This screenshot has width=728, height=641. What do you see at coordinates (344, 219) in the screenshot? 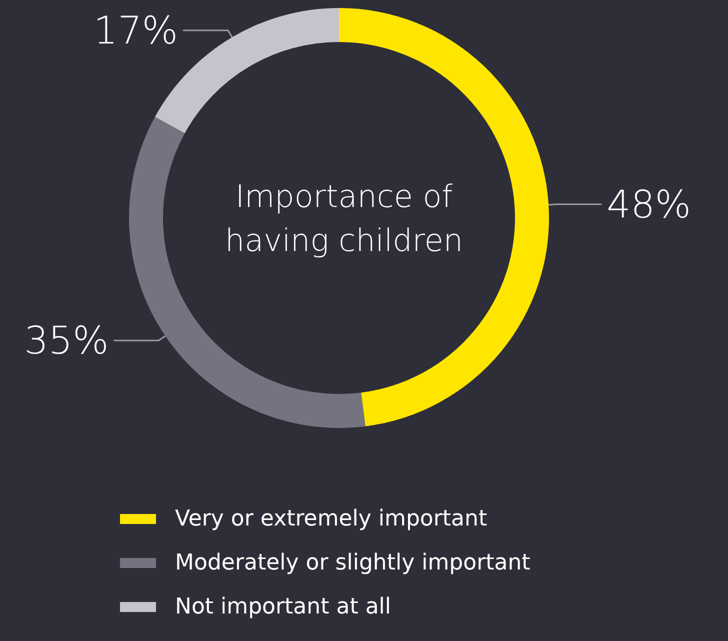
I see `text: Importance of having children` at bounding box center [344, 219].